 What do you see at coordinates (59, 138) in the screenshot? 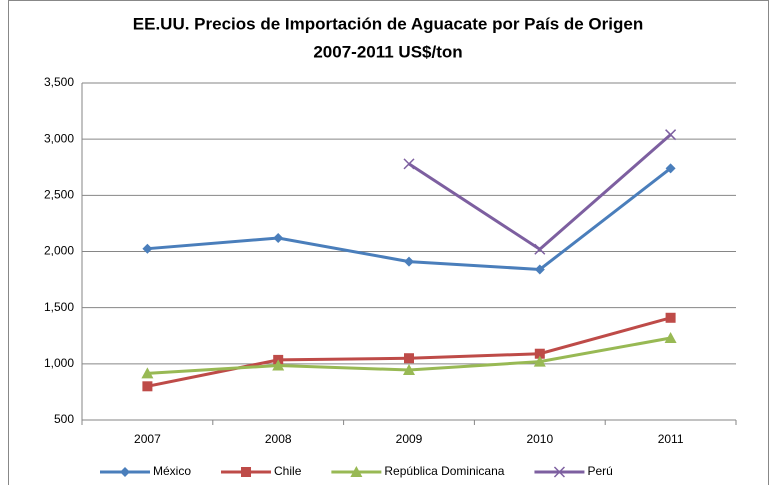
I see `y-tick-label: 3,000` at bounding box center [59, 138].